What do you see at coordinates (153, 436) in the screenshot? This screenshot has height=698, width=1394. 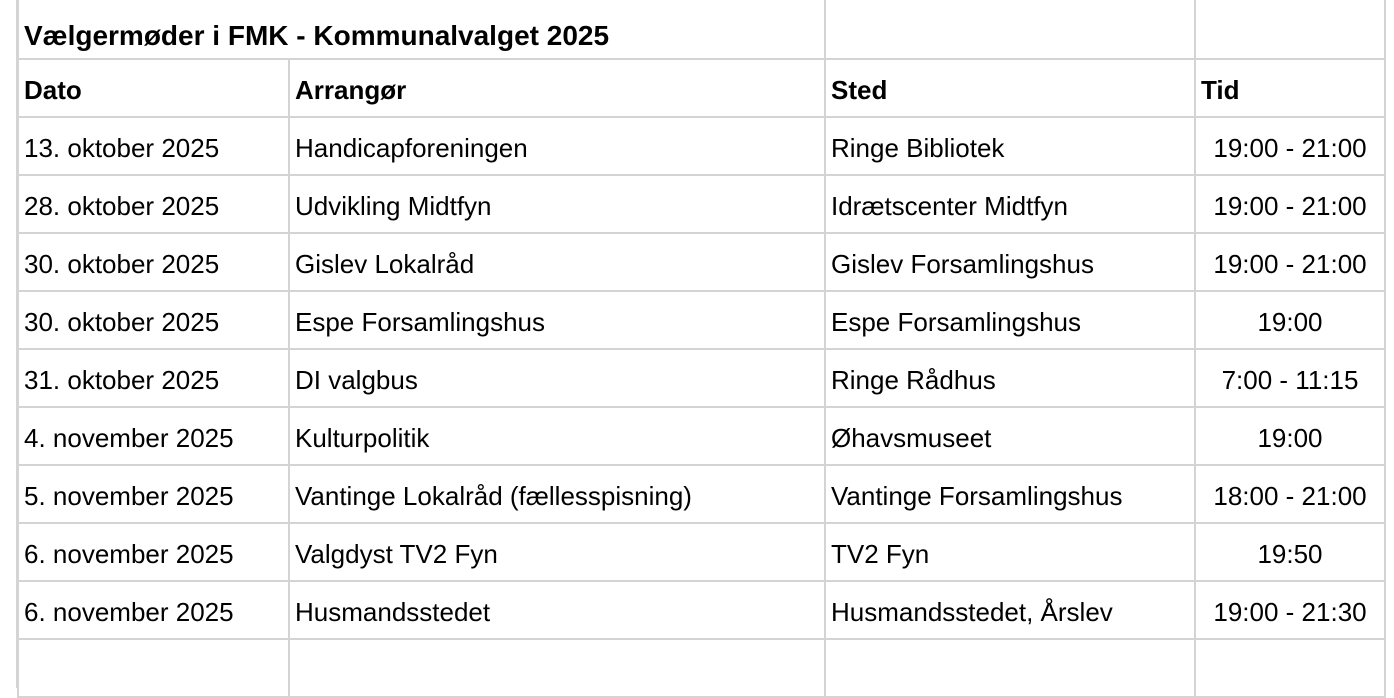 I see `cell-dato: 4. november 2025` at bounding box center [153, 436].